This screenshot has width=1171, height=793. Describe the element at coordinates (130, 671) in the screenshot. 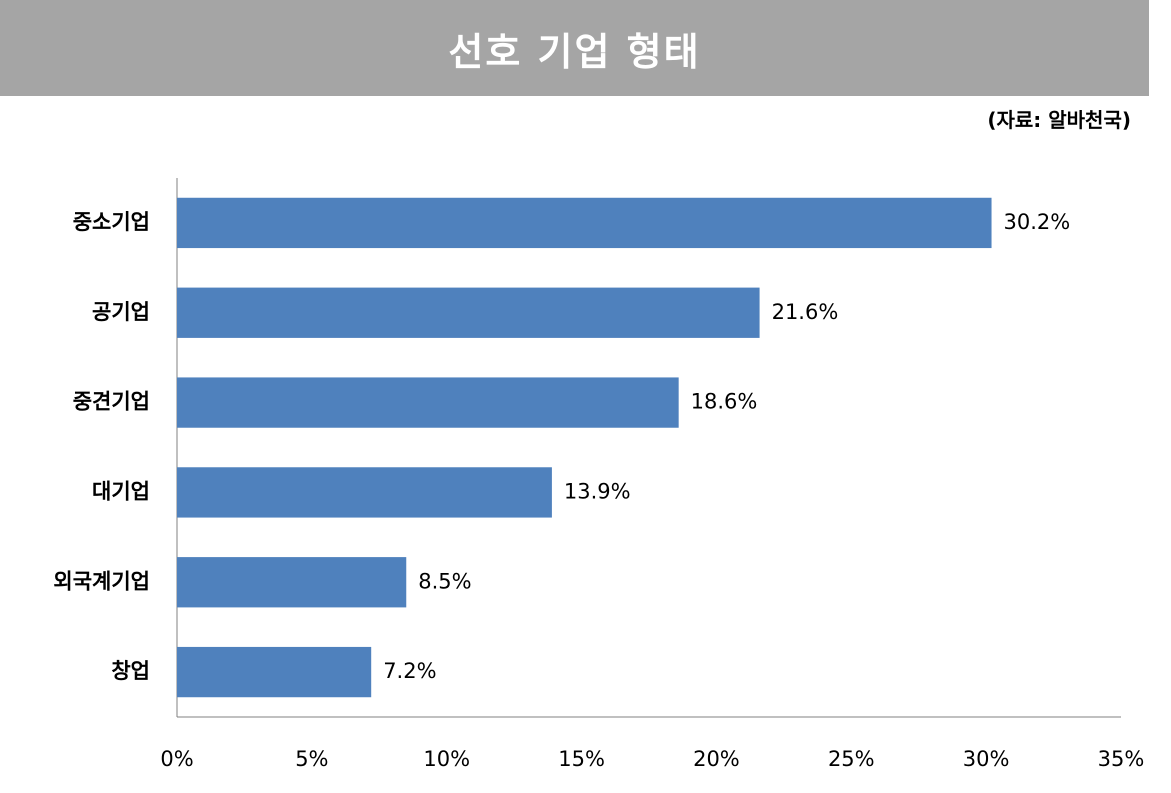

I see `category-label-5: 창업` at that location.